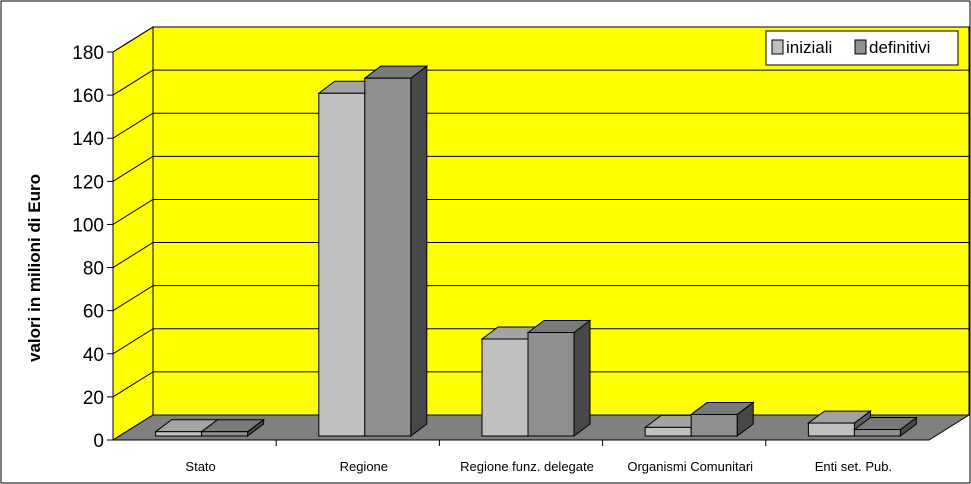  What do you see at coordinates (690, 466) in the screenshot?
I see `x-tick-label: Organismi Comunitari` at bounding box center [690, 466].